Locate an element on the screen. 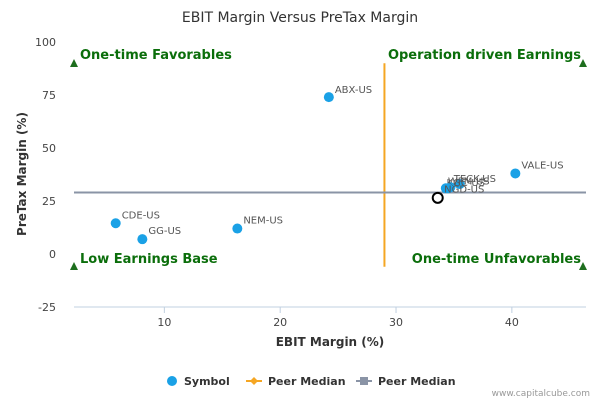  quadrant-label-bottom-left: Low Earnings Base is located at coordinates (149, 259).